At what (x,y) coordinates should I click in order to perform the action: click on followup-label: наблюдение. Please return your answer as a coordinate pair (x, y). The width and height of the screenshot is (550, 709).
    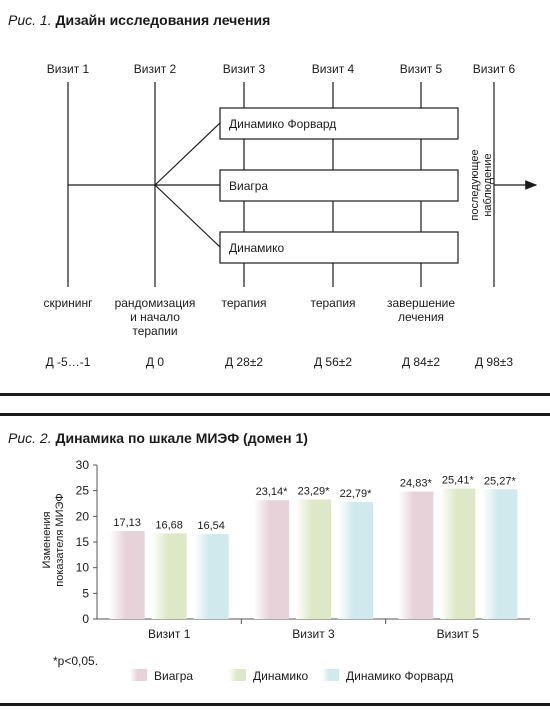
    Looking at the image, I should click on (488, 184).